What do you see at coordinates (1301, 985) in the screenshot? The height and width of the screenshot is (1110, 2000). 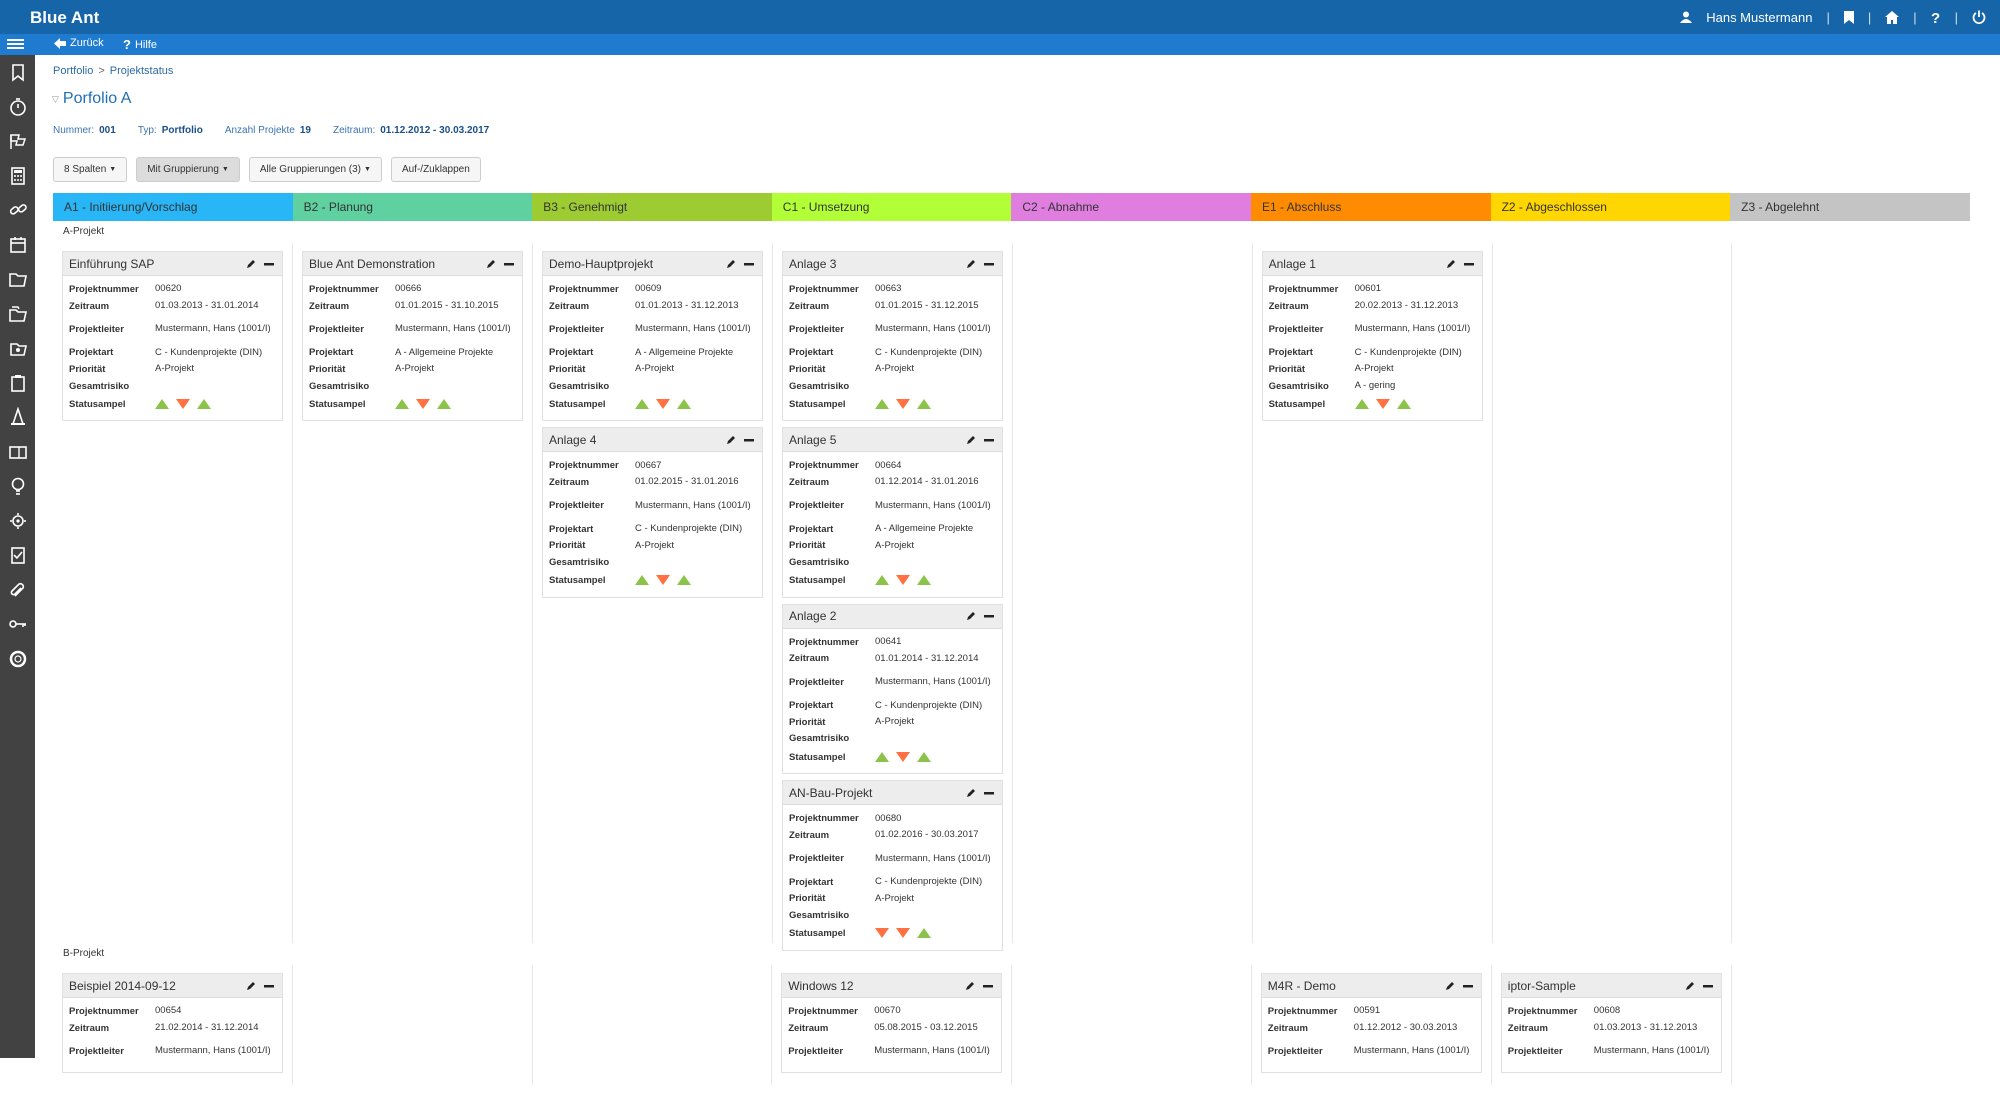 I see `card-title: M4R - Demo` at bounding box center [1301, 985].